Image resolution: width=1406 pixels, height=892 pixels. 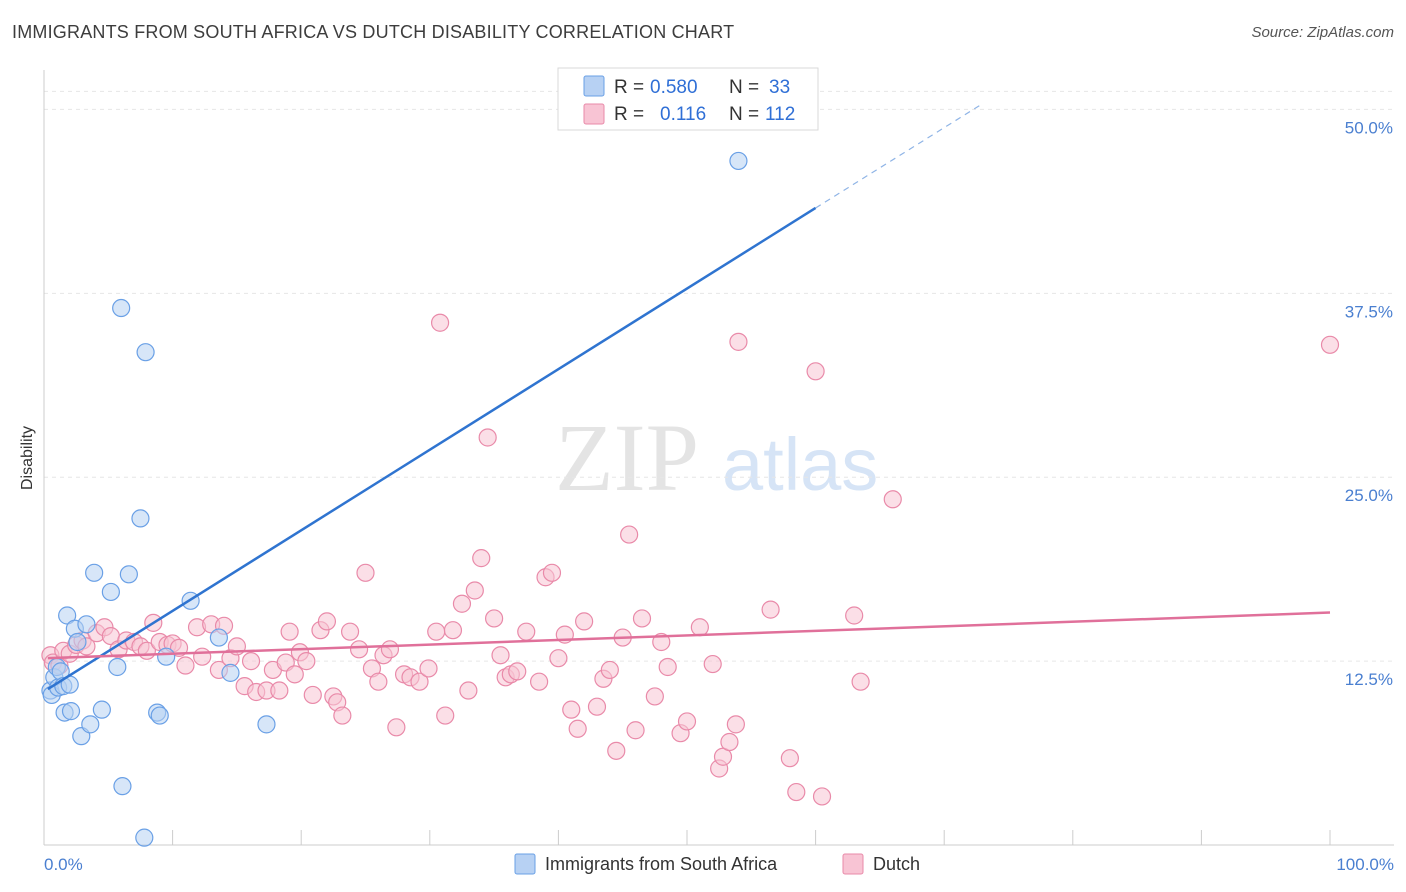 What do you see at coordinates (63, 864) in the screenshot?
I see `x-tick-label-min: 0.0%` at bounding box center [63, 864].